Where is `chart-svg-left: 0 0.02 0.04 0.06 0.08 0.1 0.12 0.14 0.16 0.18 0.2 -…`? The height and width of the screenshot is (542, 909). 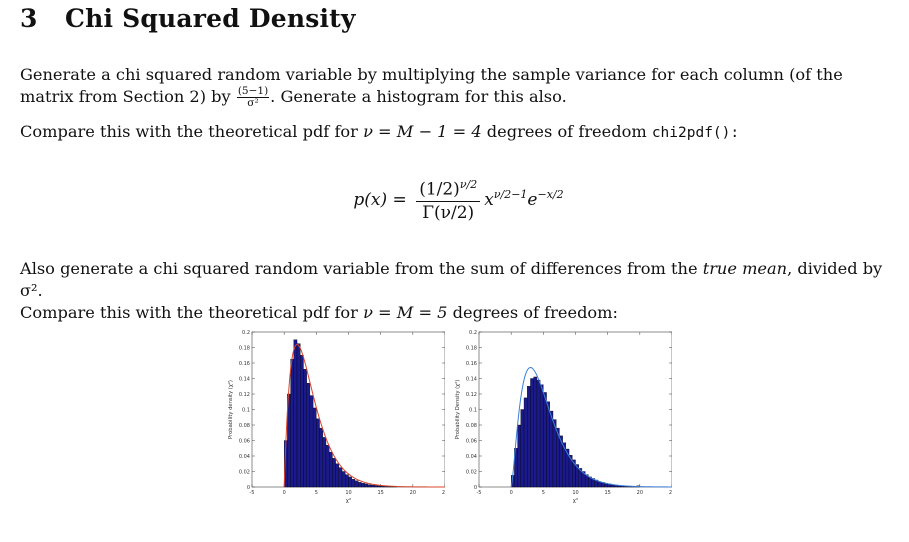
chart-svg-left: 0 0.02 0.04 0.06 0.08 0.1 0.12 0.14 0.16 0.18 0.2 -… is located at coordinates (338, 417).